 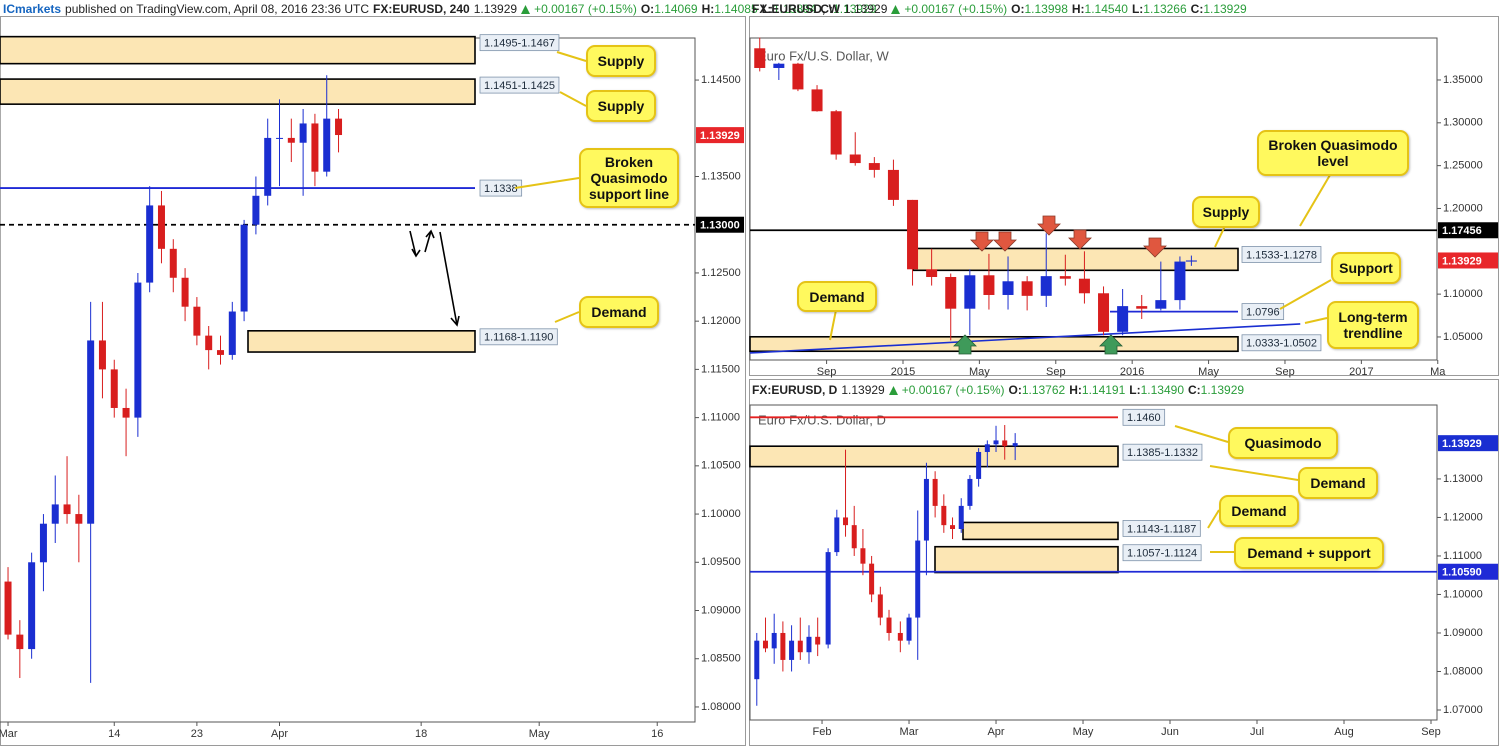 I want to click on y-tick-label: 1.09000, so click(x=1463, y=633).